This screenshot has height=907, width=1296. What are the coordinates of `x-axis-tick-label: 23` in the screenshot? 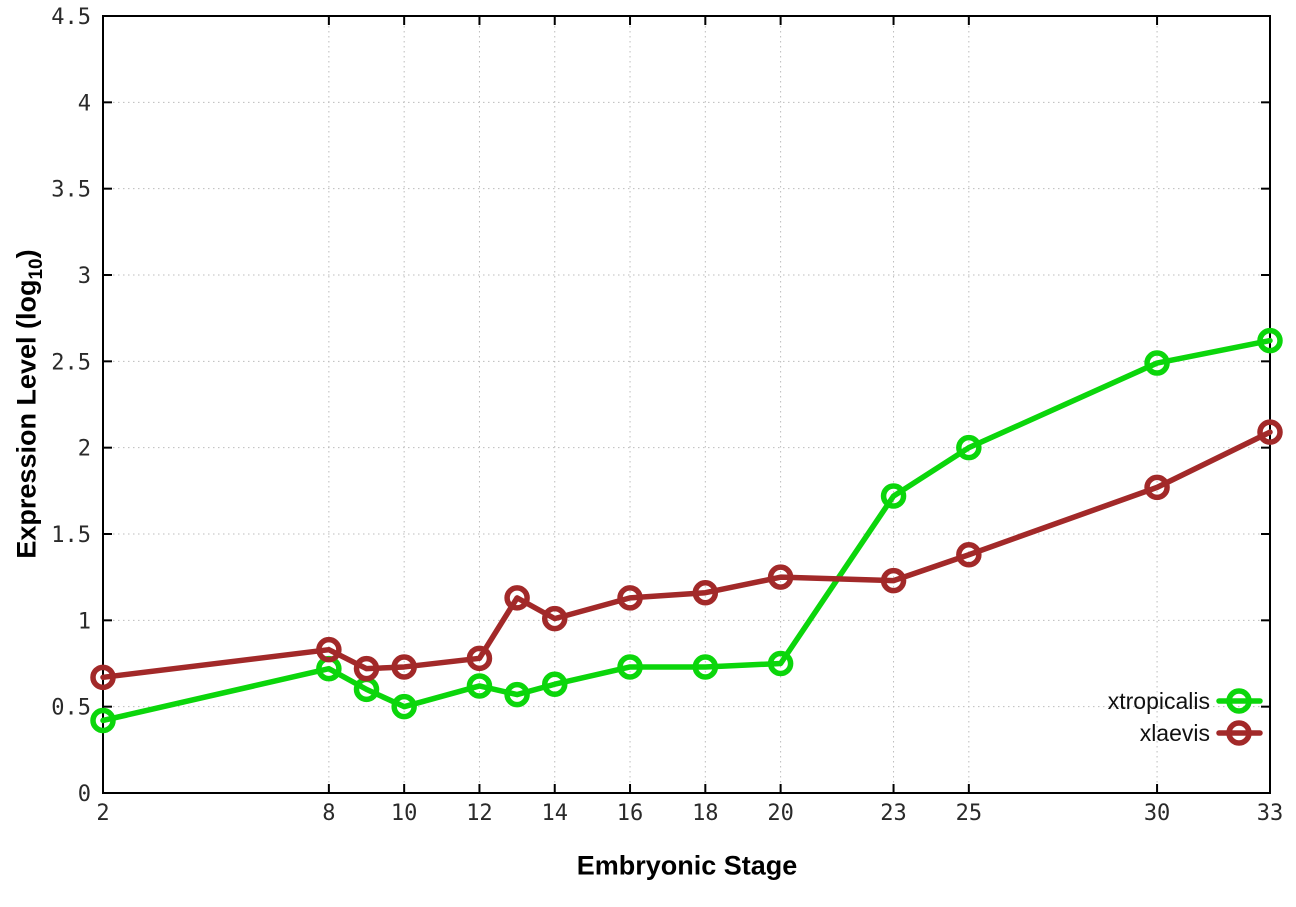 It's located at (893, 813).